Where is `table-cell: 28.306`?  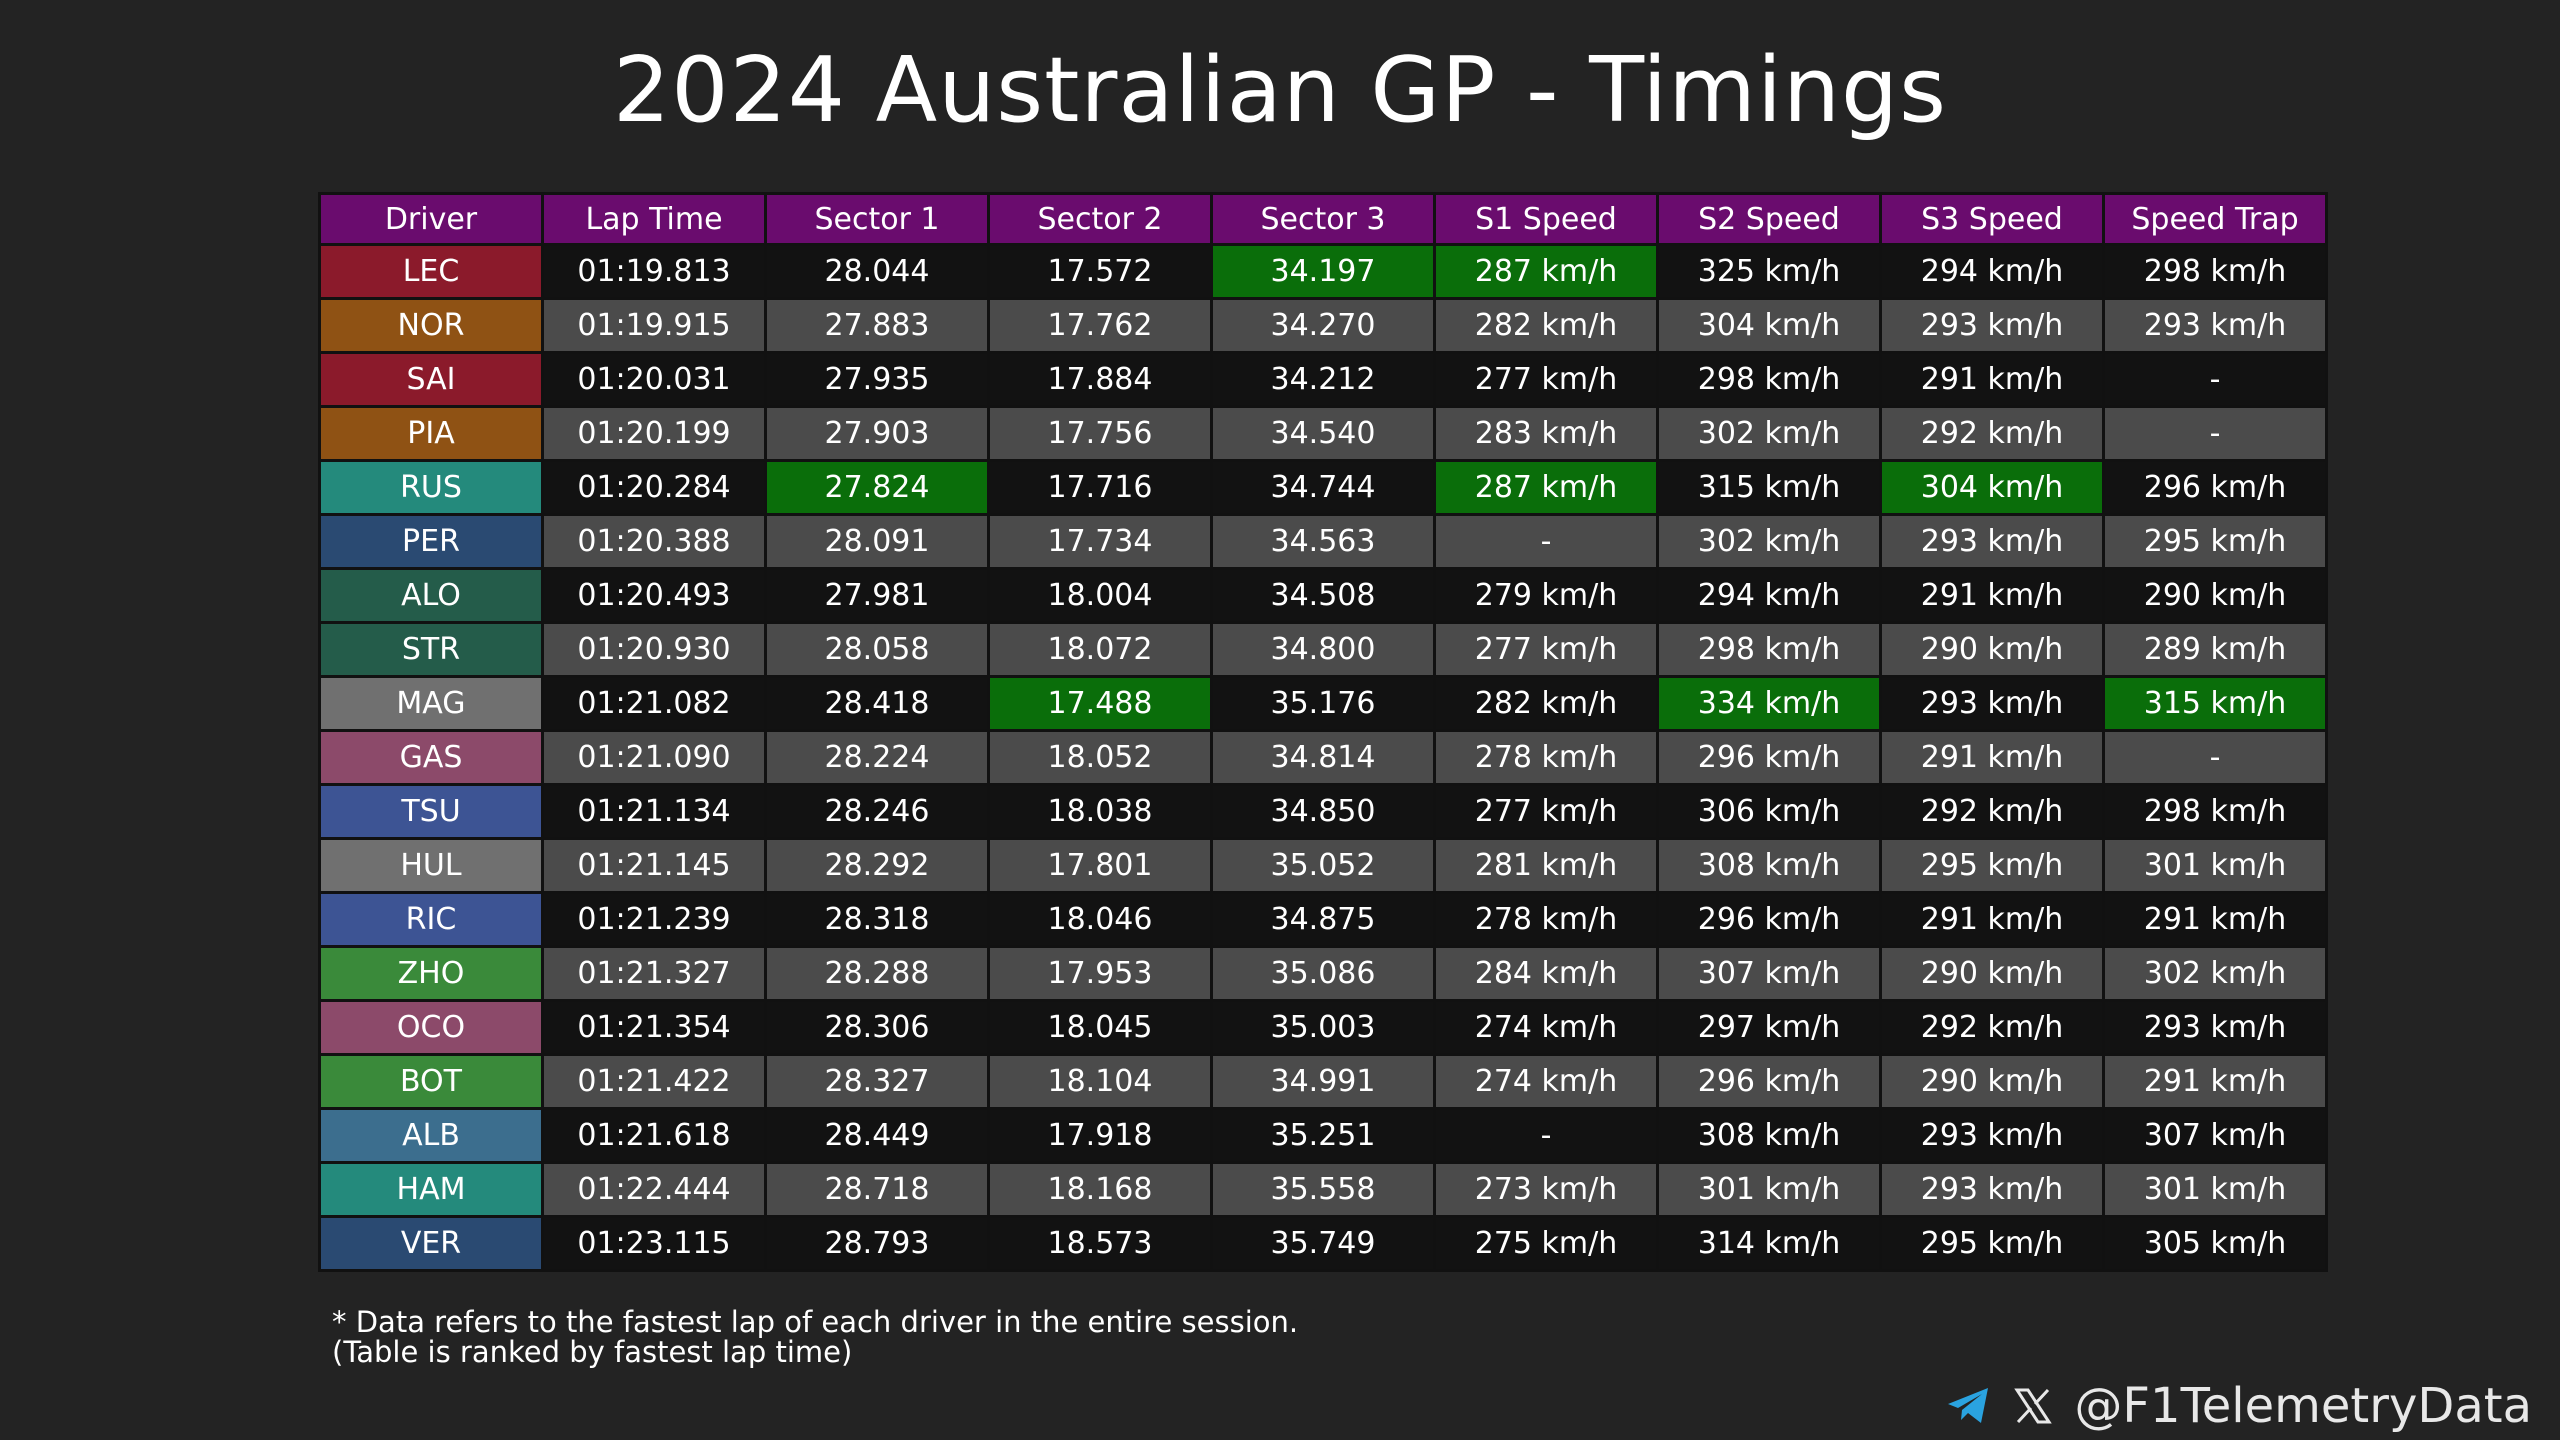 table-cell: 28.306 is located at coordinates (877, 1027).